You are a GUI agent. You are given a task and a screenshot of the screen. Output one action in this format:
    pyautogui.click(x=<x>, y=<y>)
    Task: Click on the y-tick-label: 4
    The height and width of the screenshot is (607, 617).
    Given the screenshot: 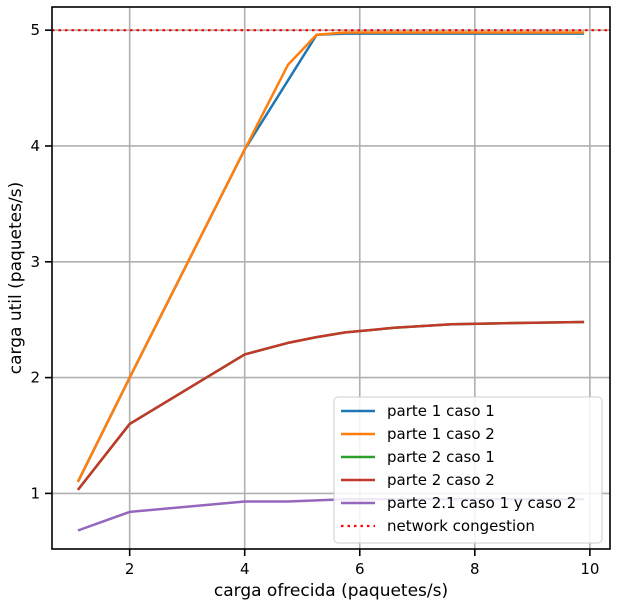 What is the action you would take?
    pyautogui.click(x=35, y=146)
    